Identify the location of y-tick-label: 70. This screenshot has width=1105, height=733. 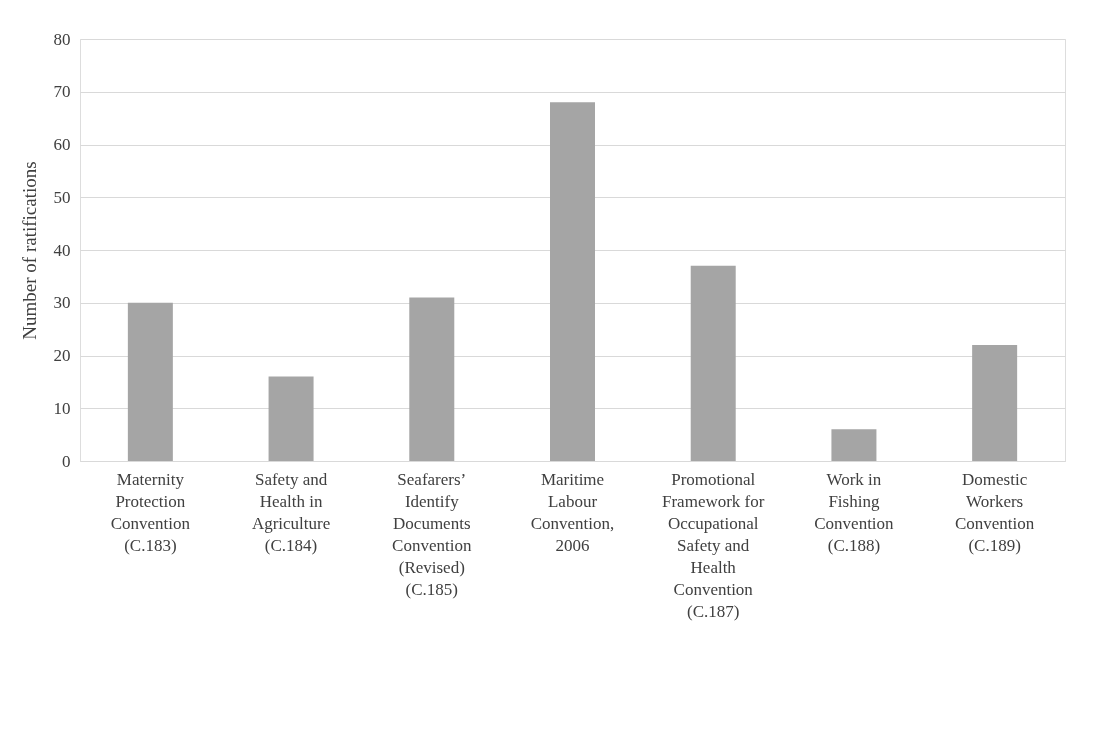
(62, 92).